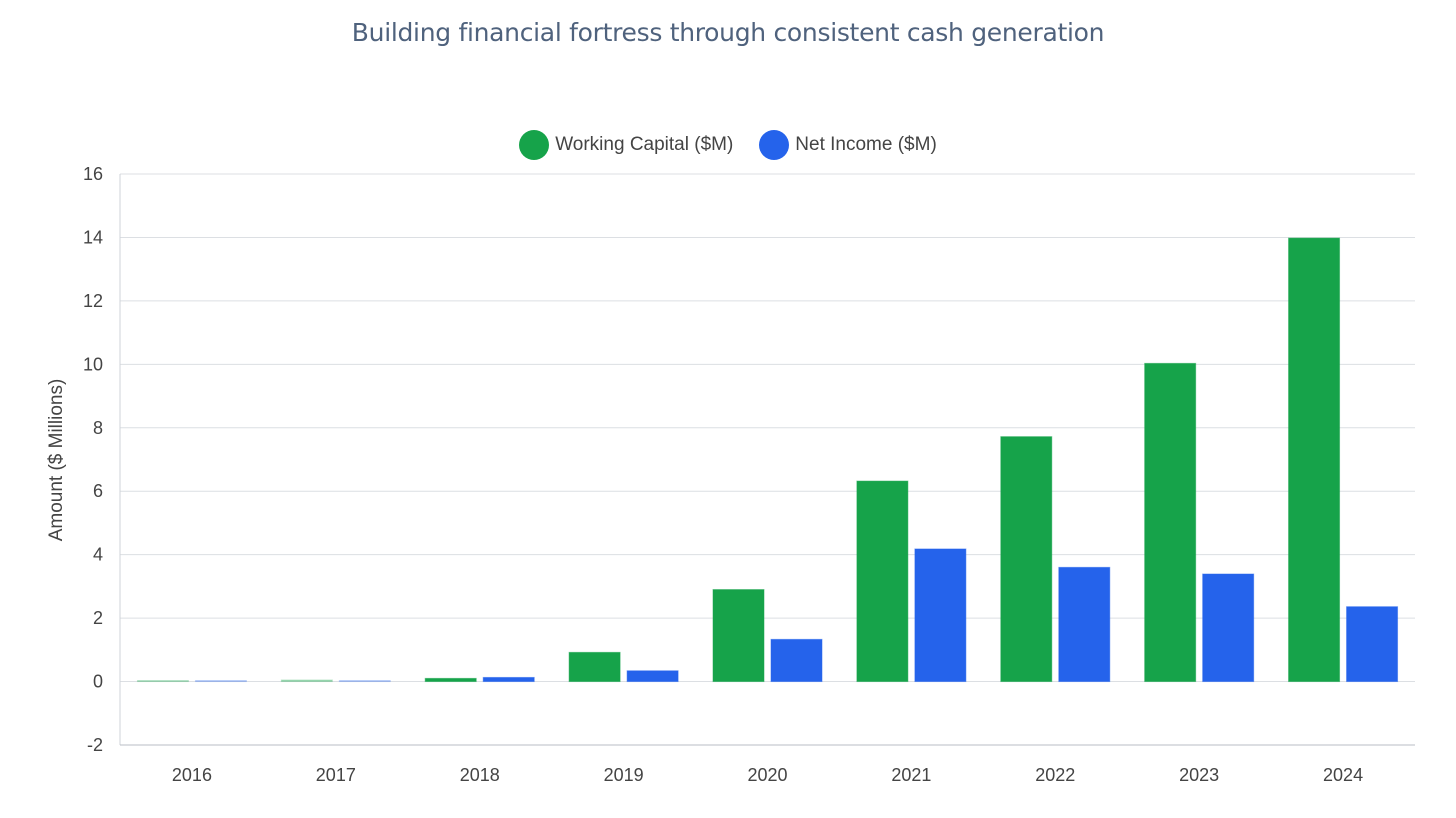 This screenshot has height=818, width=1456. What do you see at coordinates (774, 145) in the screenshot?
I see `legend-swatch-net-income` at bounding box center [774, 145].